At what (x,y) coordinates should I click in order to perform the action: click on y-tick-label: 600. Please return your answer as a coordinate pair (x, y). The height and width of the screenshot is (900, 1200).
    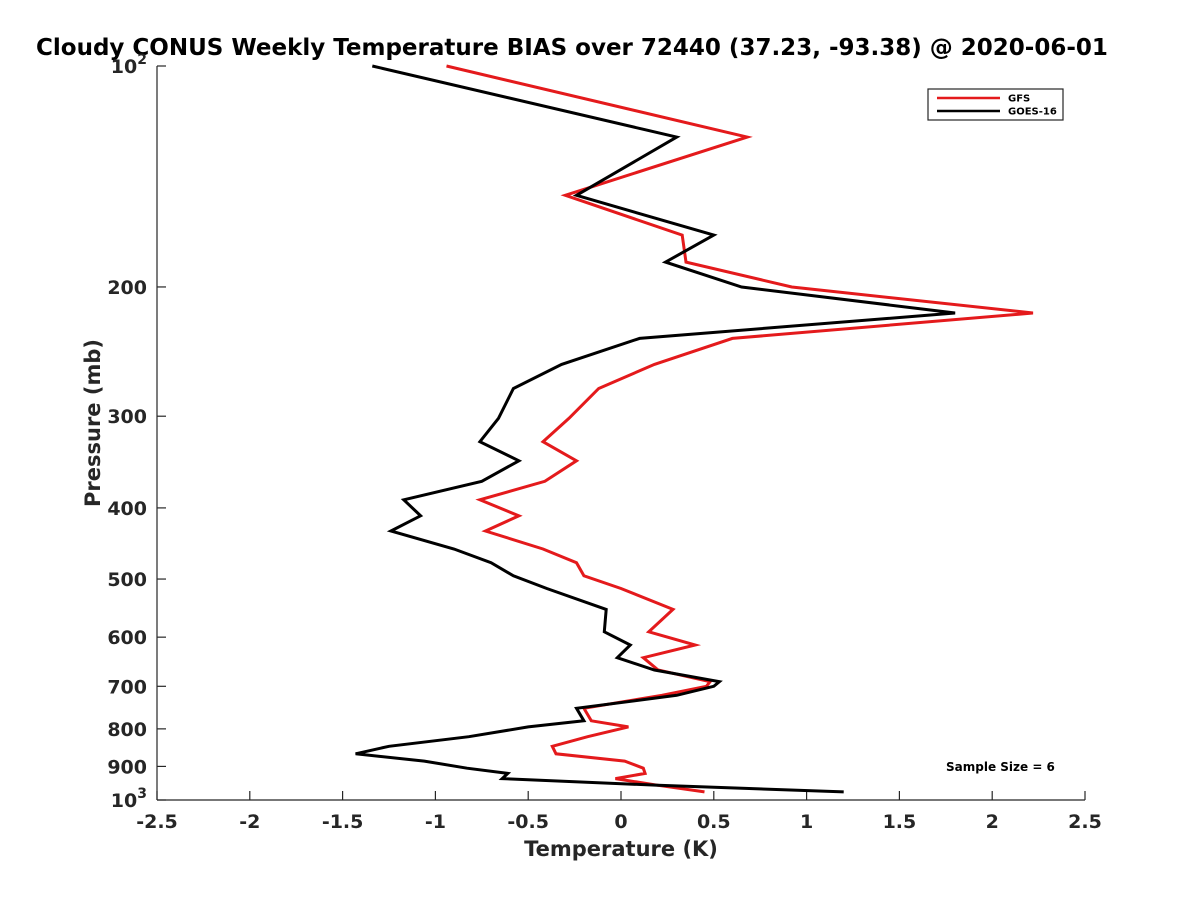
    Looking at the image, I should click on (127, 638).